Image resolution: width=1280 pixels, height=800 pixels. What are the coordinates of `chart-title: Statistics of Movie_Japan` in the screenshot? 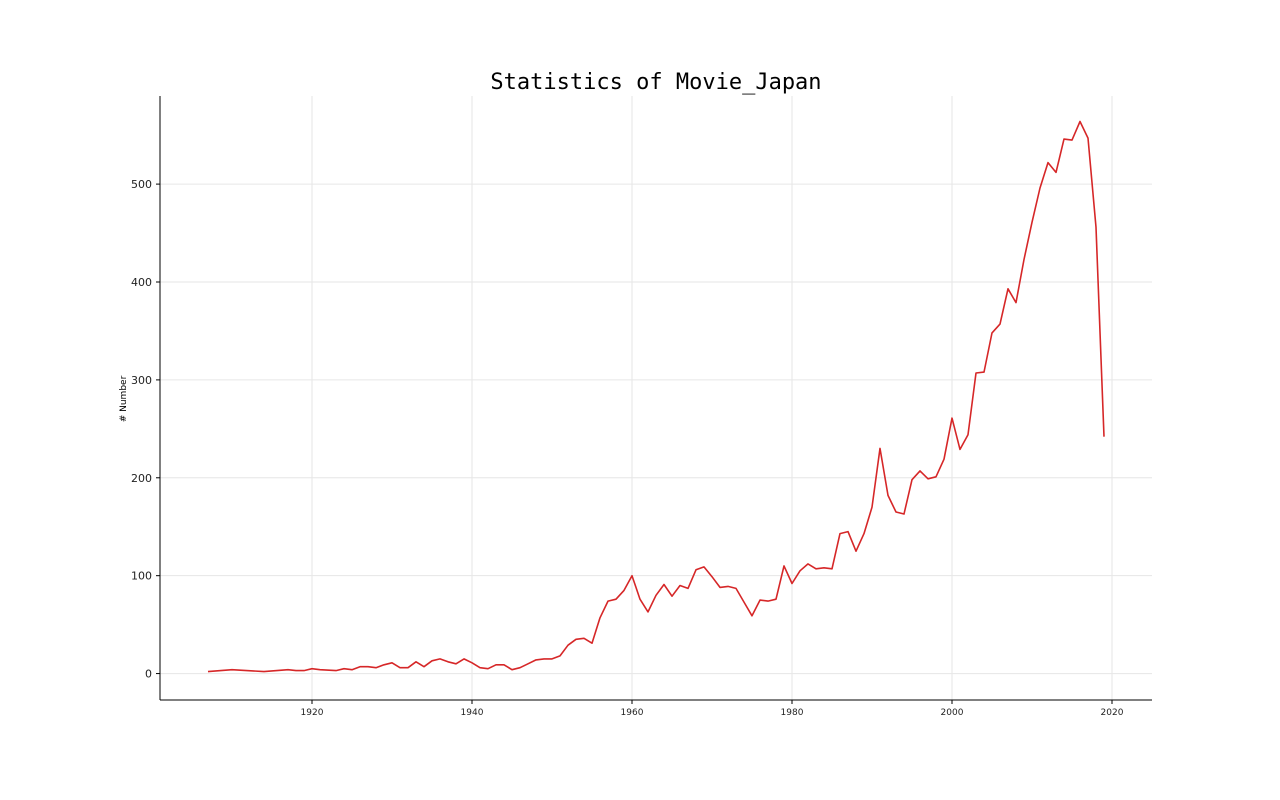 It's located at (655, 82).